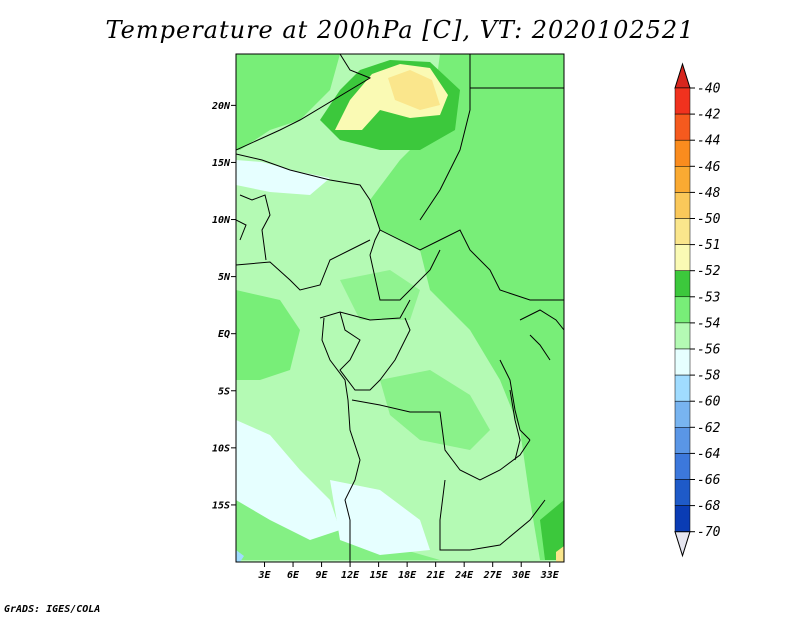 The image size is (800, 618). What do you see at coordinates (464, 575) in the screenshot?
I see `lon-tick-label: 24E` at bounding box center [464, 575].